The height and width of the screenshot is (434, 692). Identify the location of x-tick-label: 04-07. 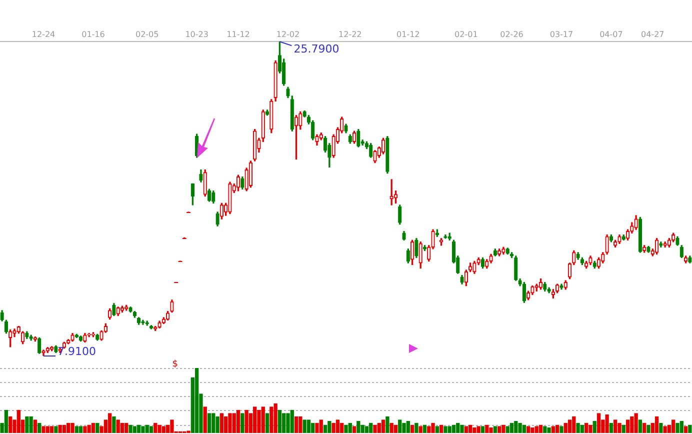
(611, 34).